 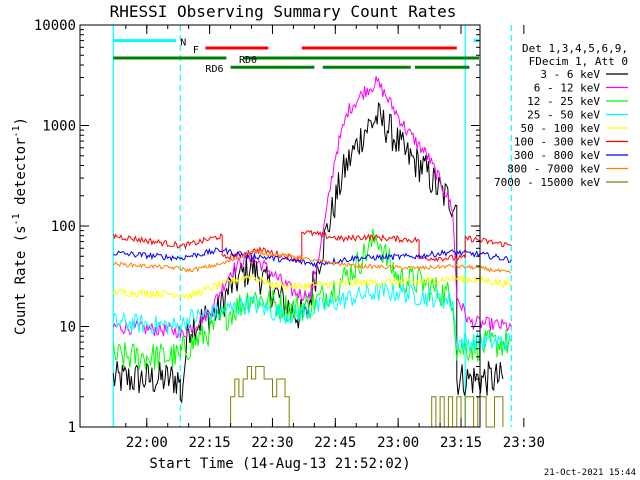 I want to click on legend-item-label: 6 - 12 keV, so click(x=567, y=88).